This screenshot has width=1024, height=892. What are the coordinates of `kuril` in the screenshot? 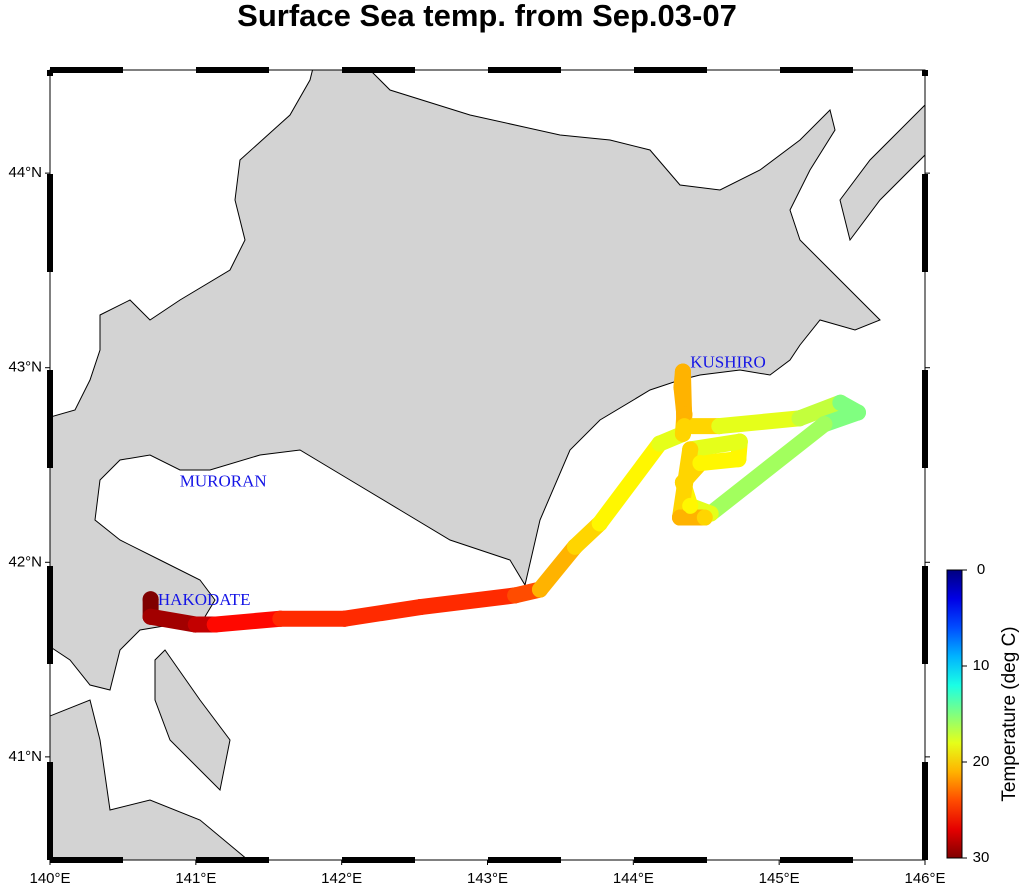 It's located at (882, 173).